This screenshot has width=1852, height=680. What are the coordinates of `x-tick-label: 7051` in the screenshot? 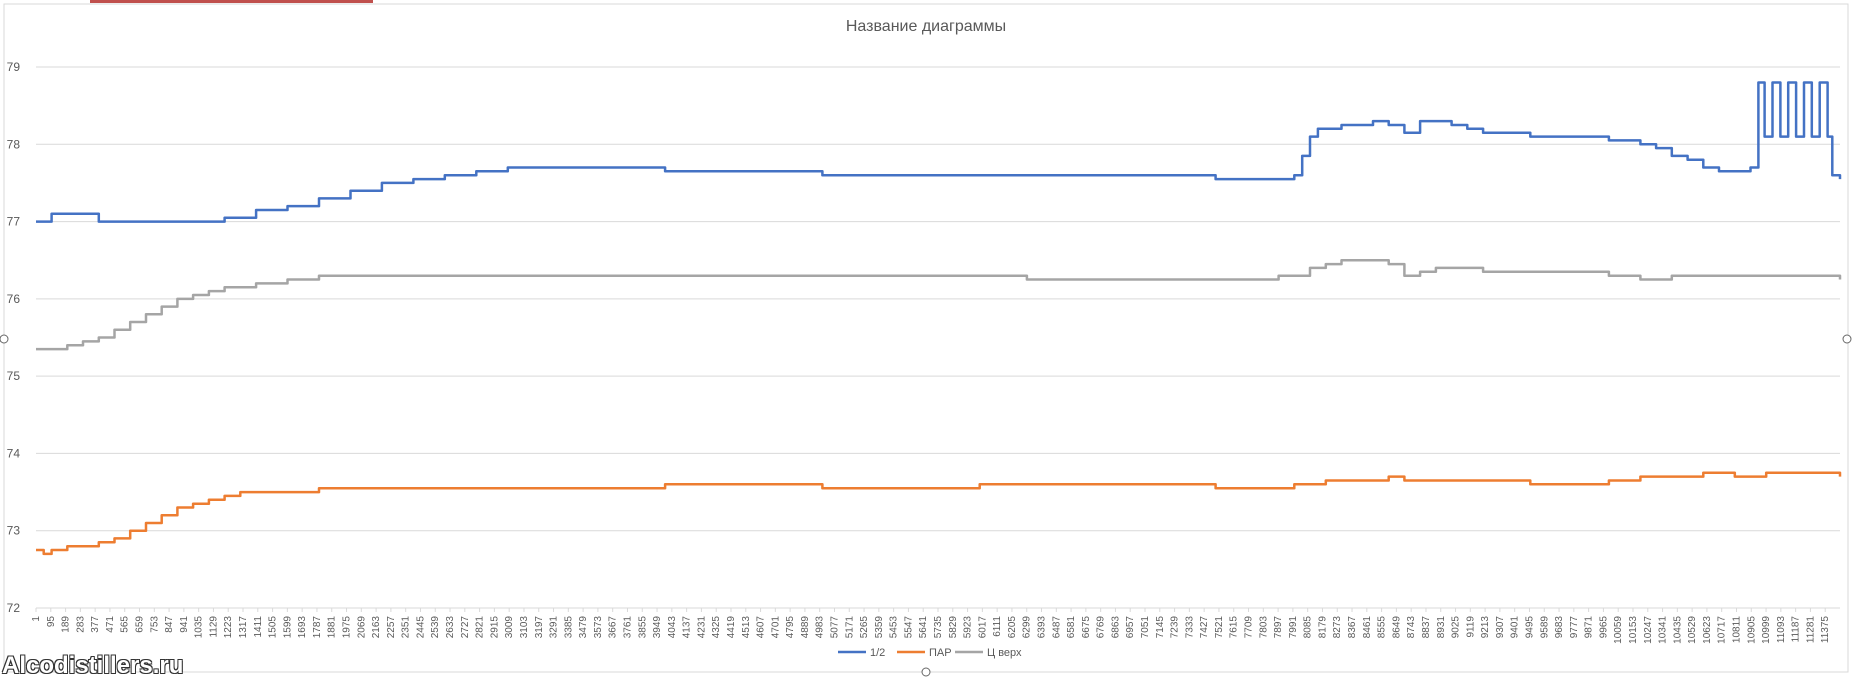 It's located at (1145, 627).